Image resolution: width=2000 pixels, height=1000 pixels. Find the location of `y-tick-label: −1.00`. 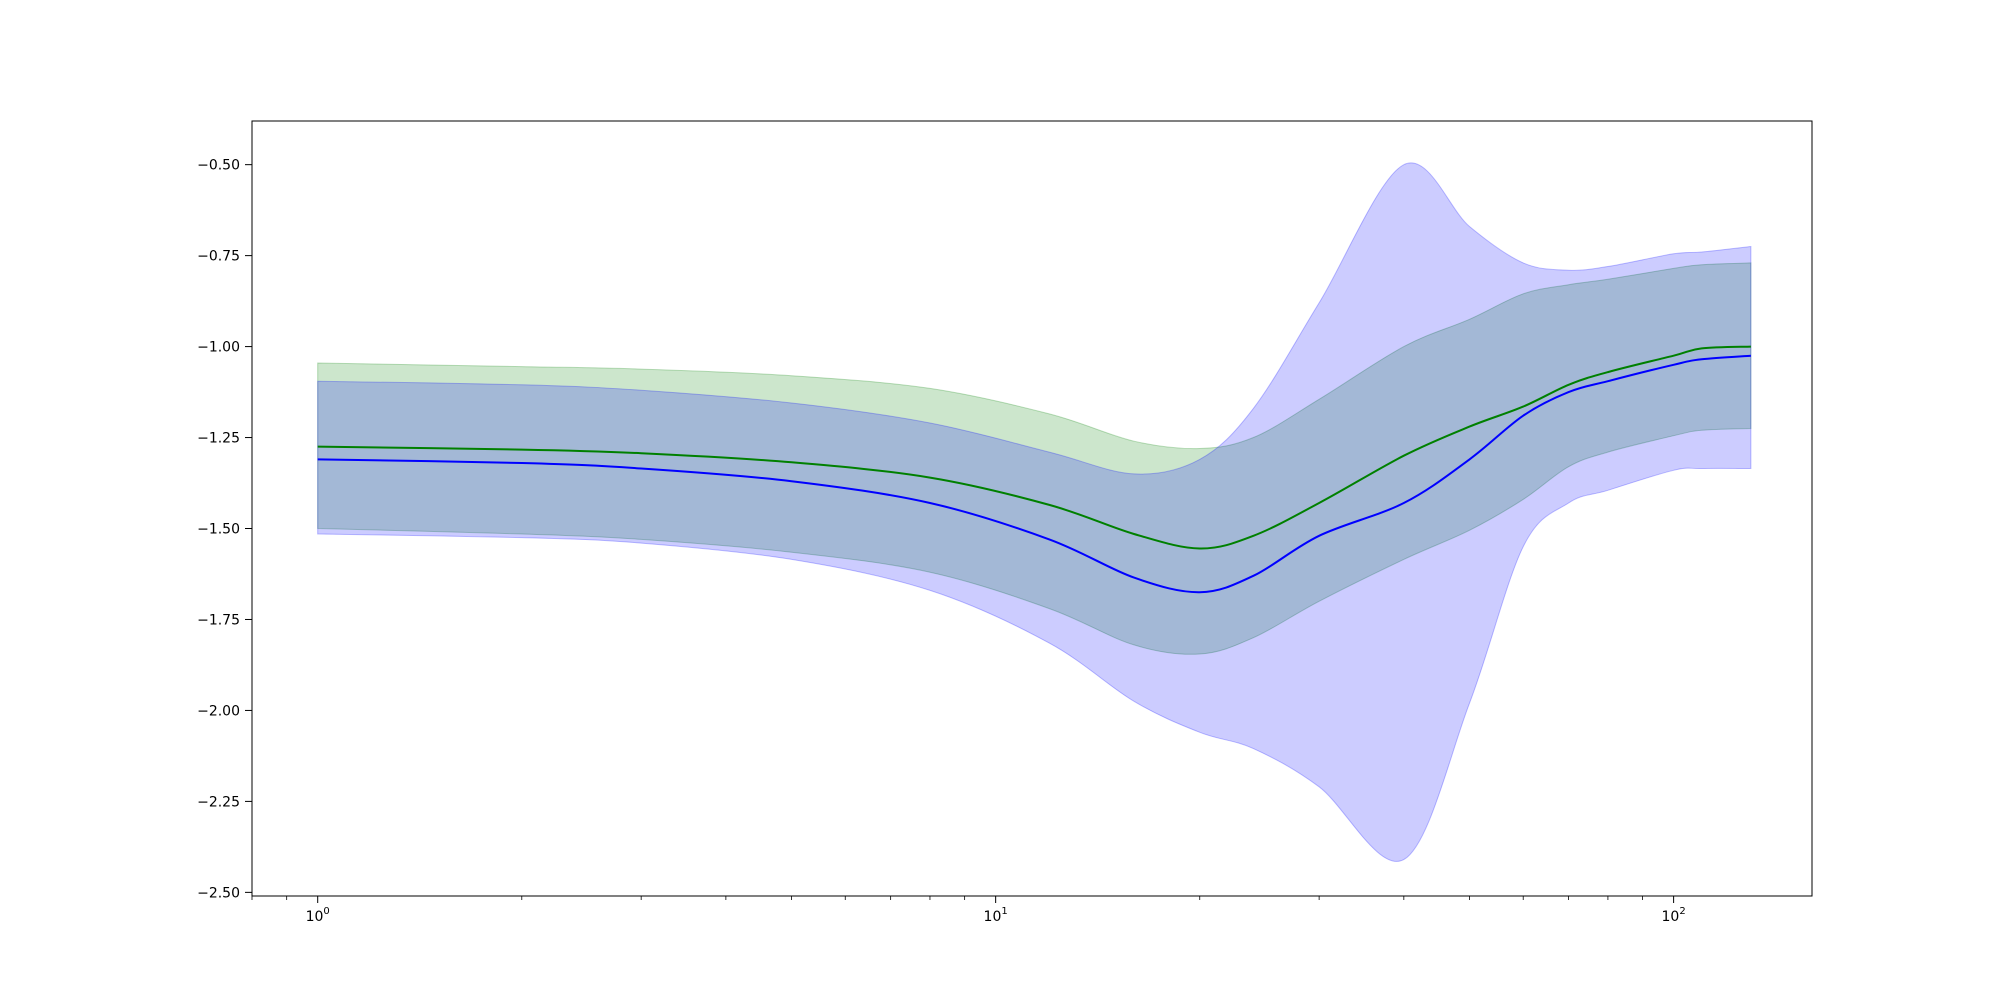

y-tick-label: −1.00 is located at coordinates (218, 348).